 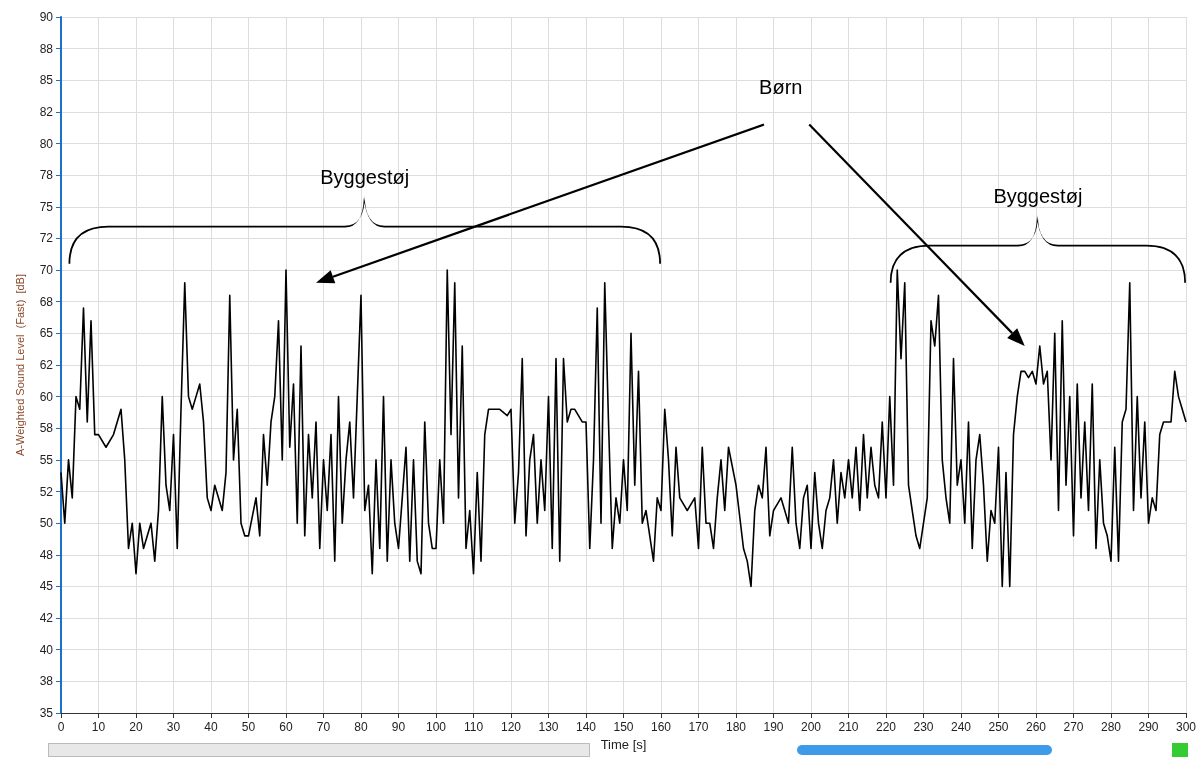 I want to click on x-tick-label: 260, so click(x=1036, y=727).